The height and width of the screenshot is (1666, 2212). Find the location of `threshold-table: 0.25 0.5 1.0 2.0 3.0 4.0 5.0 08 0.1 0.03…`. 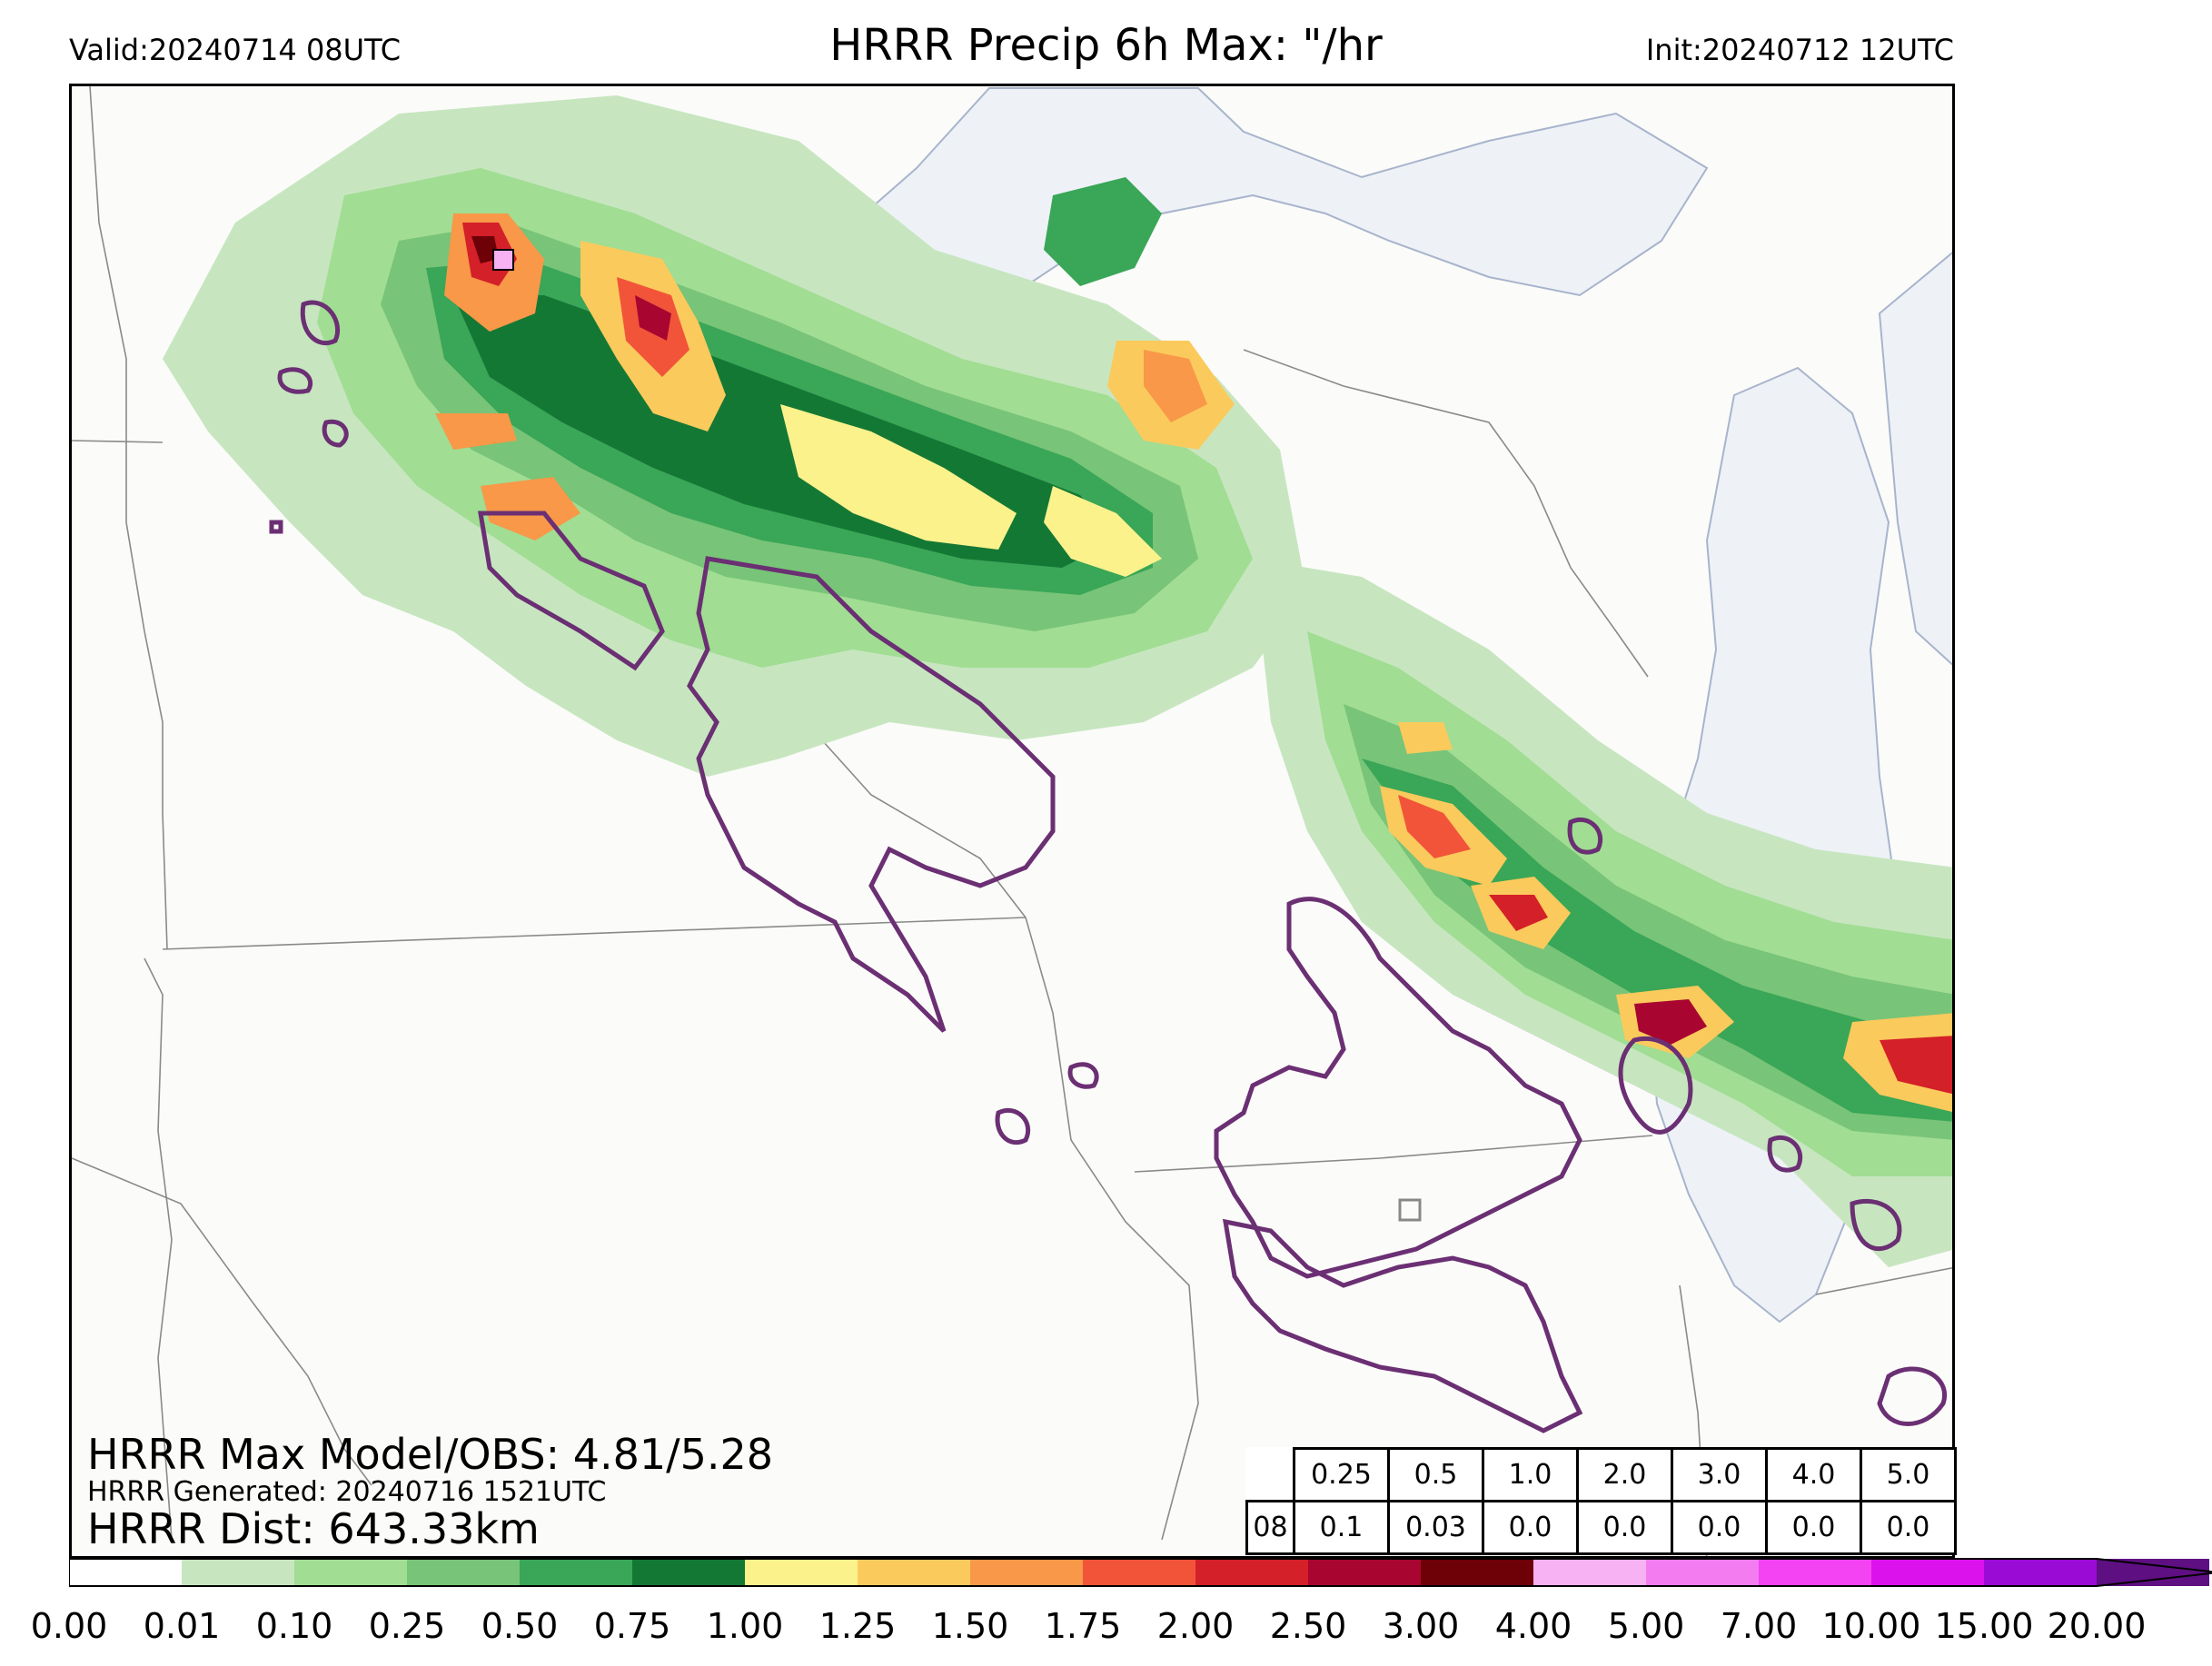

threshold-table: 0.25 0.5 1.0 2.0 3.0 4.0 5.0 08 0.1 0.03… is located at coordinates (1601, 1501).